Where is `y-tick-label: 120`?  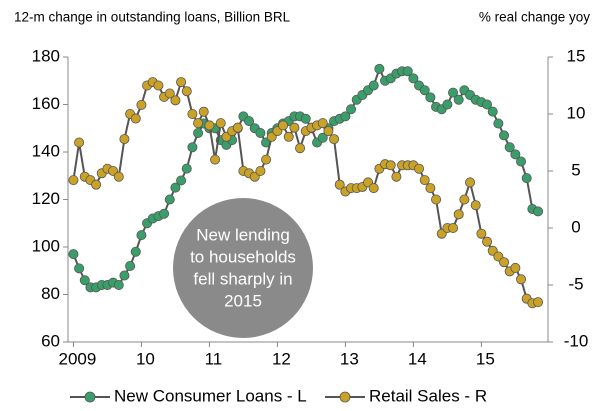 y-tick-label: 120 is located at coordinates (46, 198).